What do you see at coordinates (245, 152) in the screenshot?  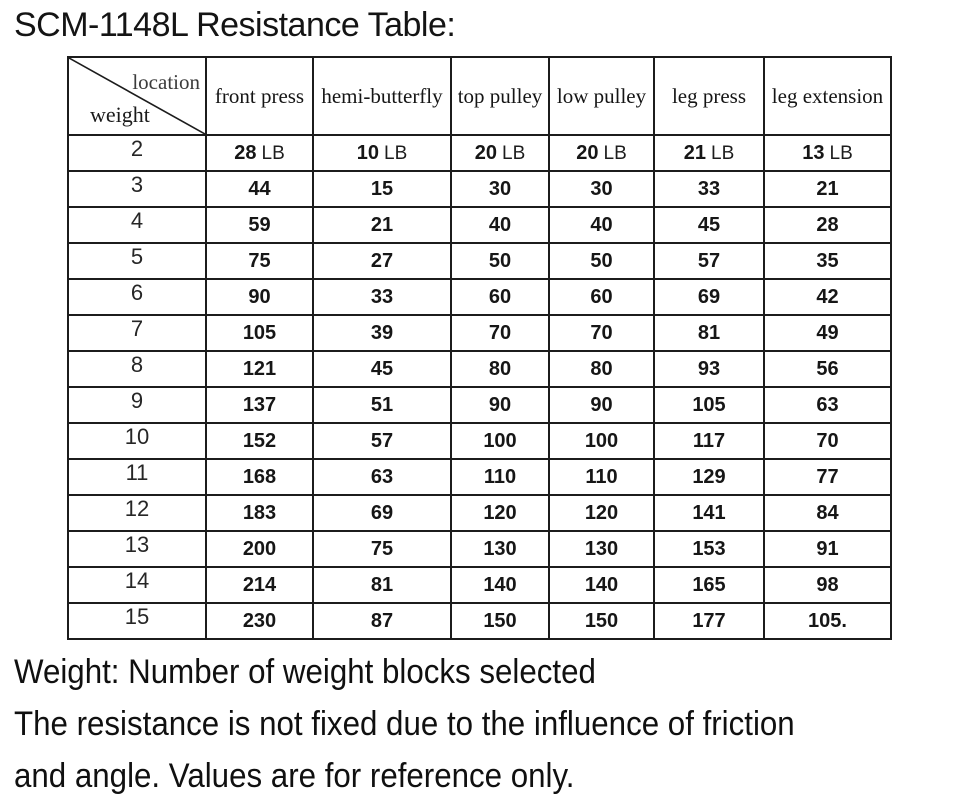 I see `value-number: 28` at bounding box center [245, 152].